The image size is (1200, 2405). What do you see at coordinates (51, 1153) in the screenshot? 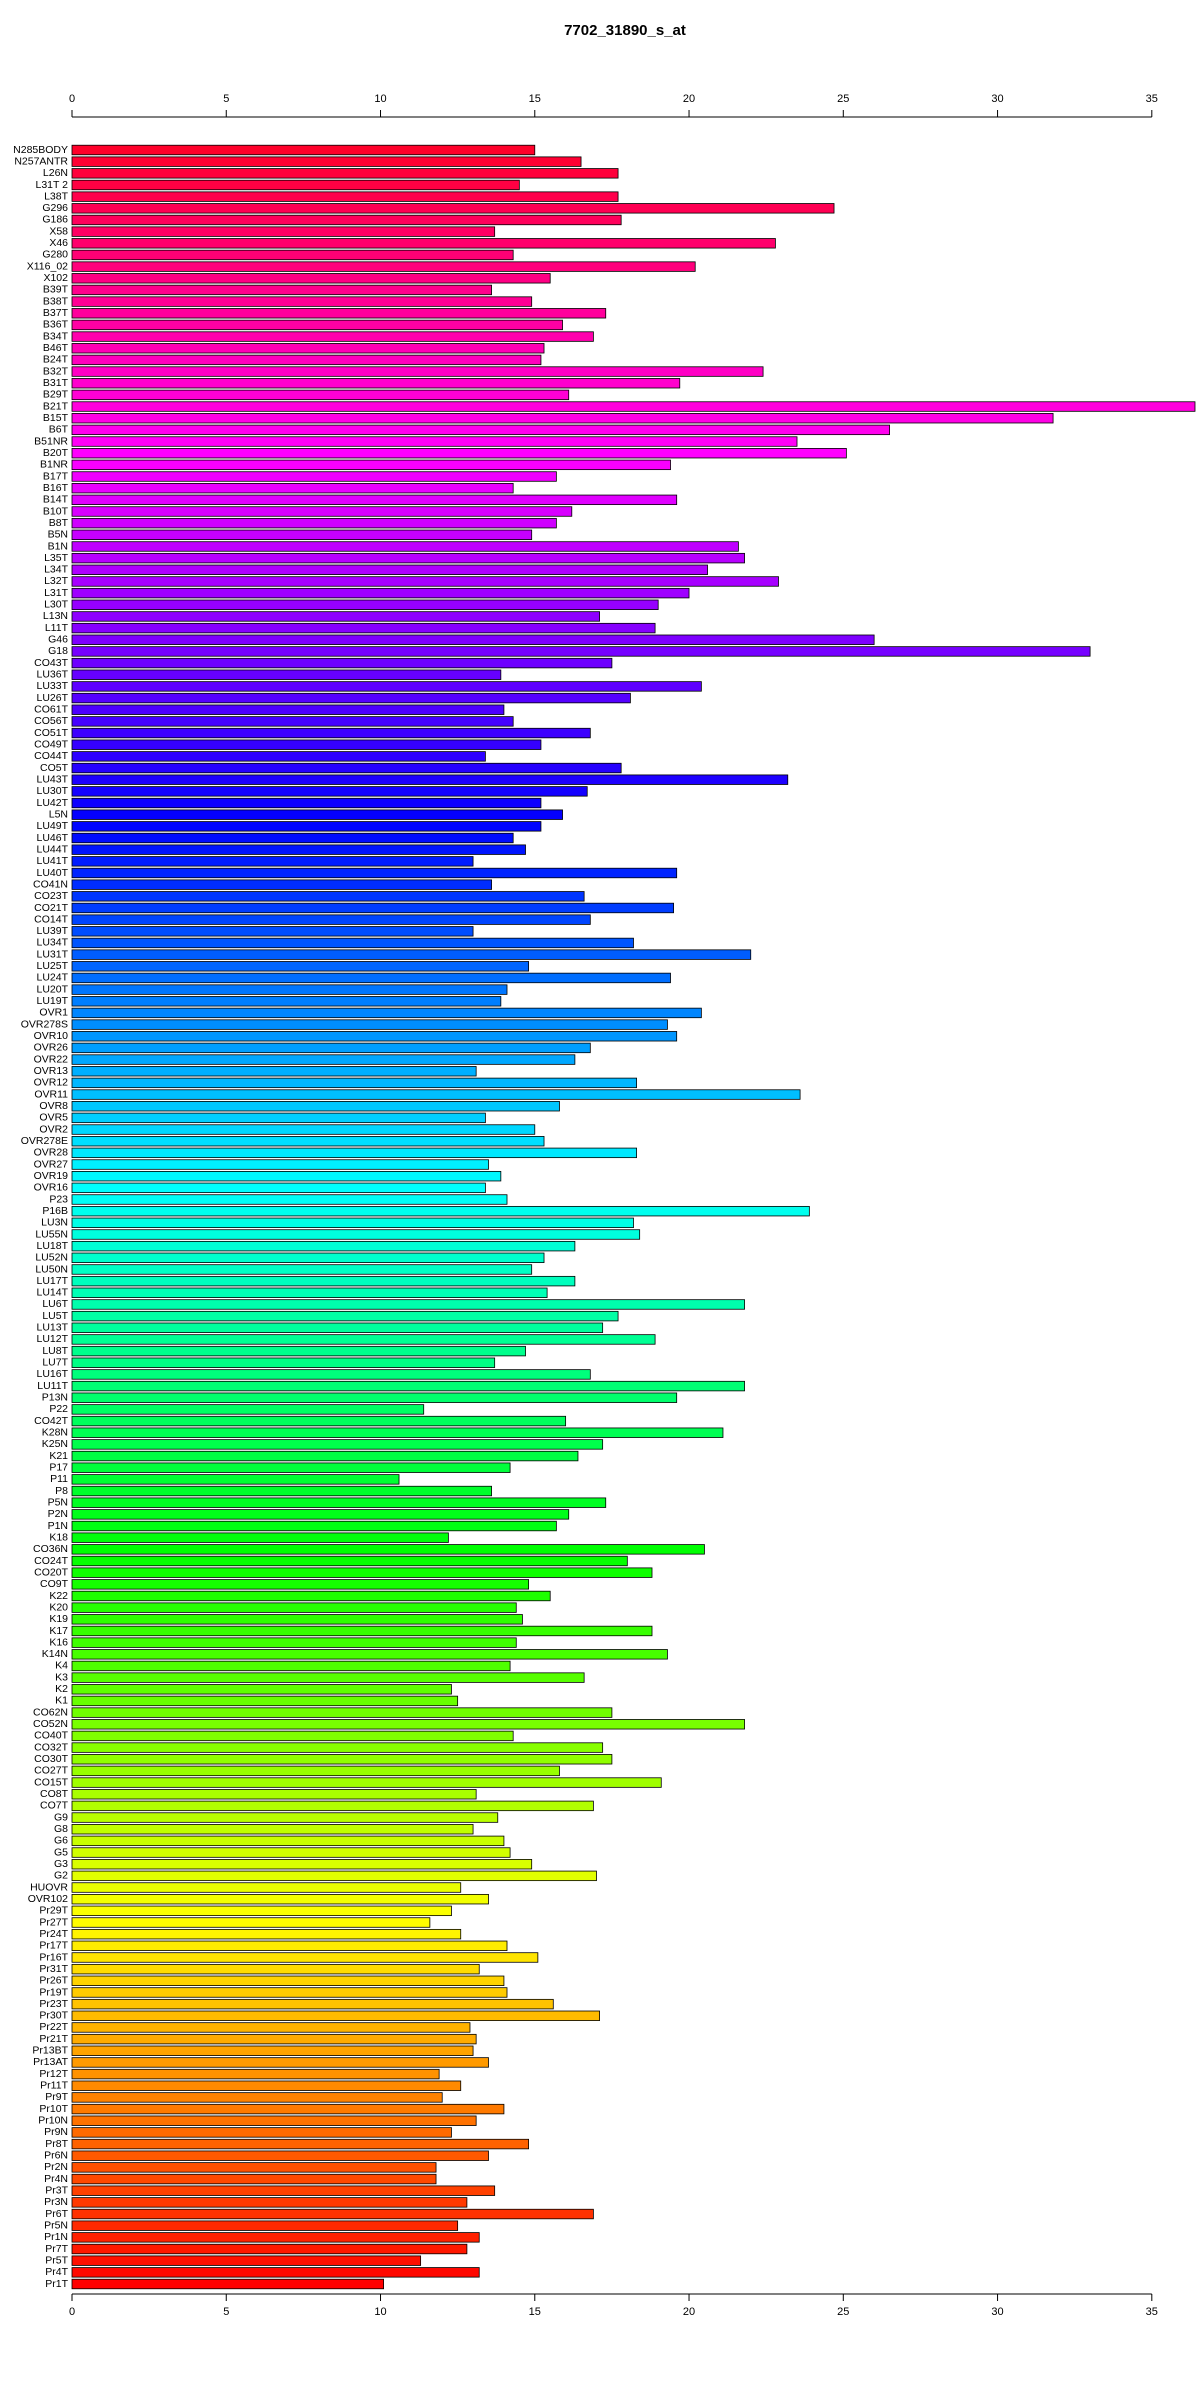
I see `category-label: OVR28` at bounding box center [51, 1153].